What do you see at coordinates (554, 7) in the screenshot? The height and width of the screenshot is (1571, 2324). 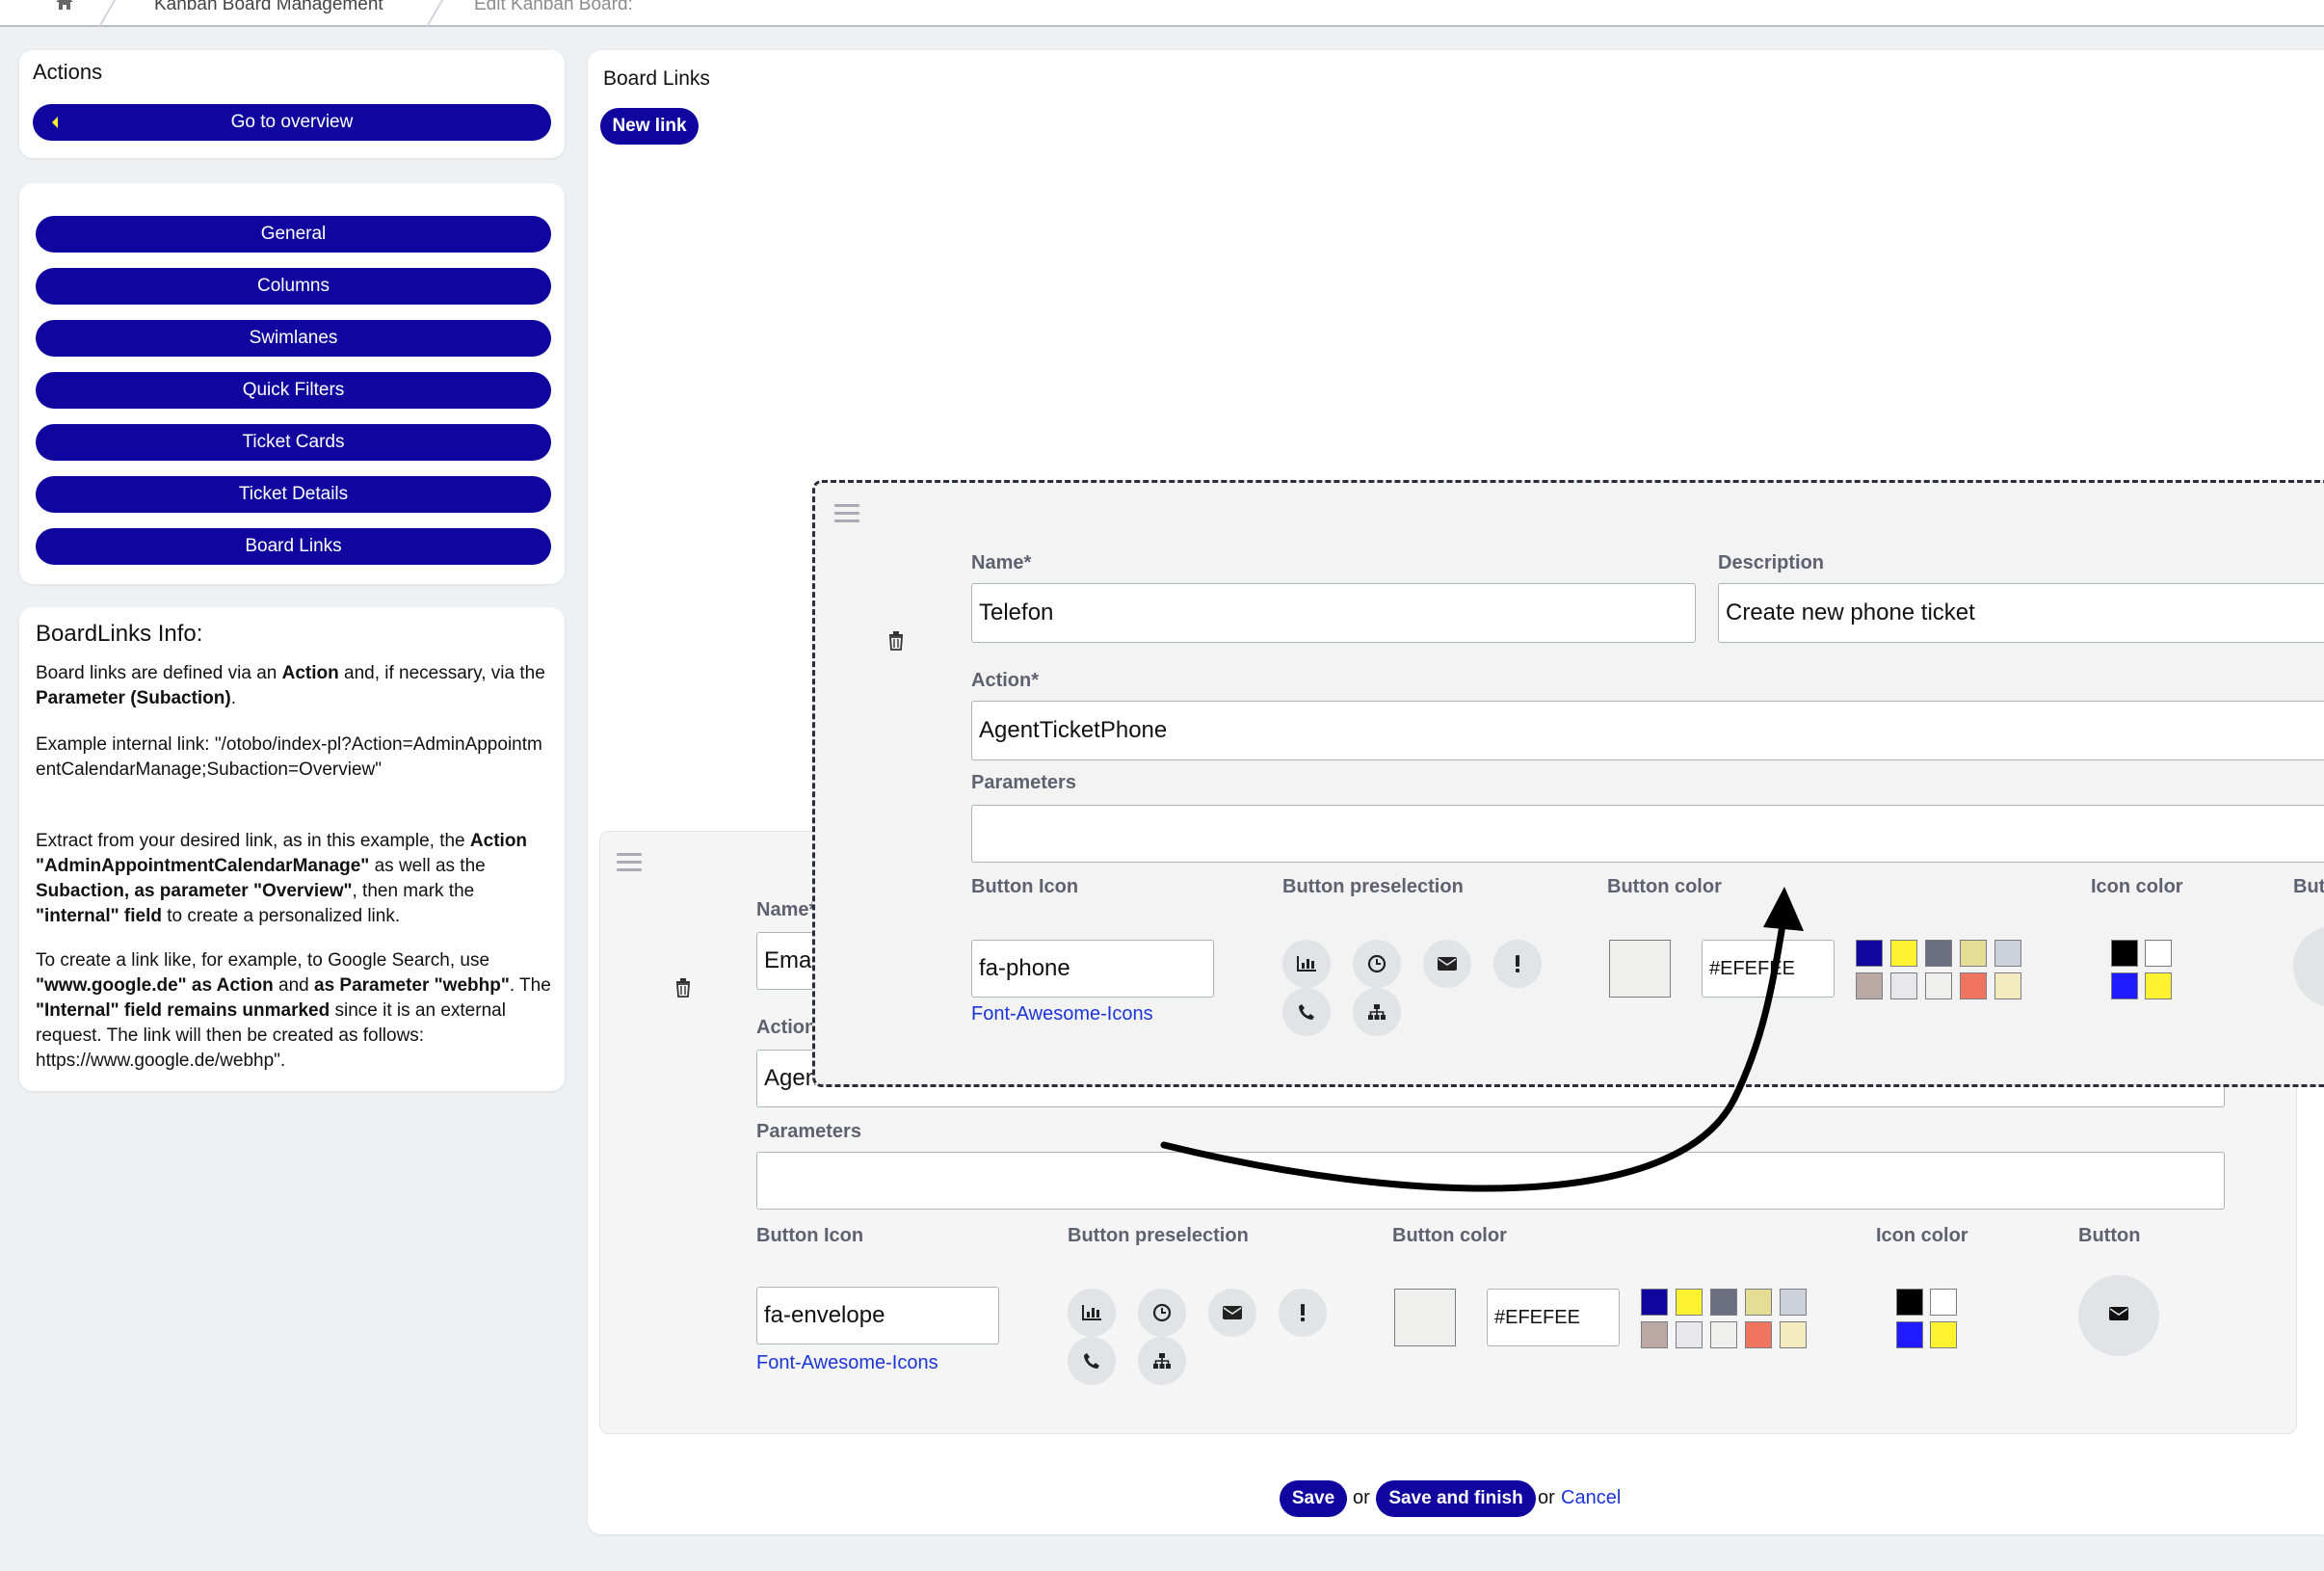 I see `breadcrumb-item-edit-board: Edit Kanban Board:` at bounding box center [554, 7].